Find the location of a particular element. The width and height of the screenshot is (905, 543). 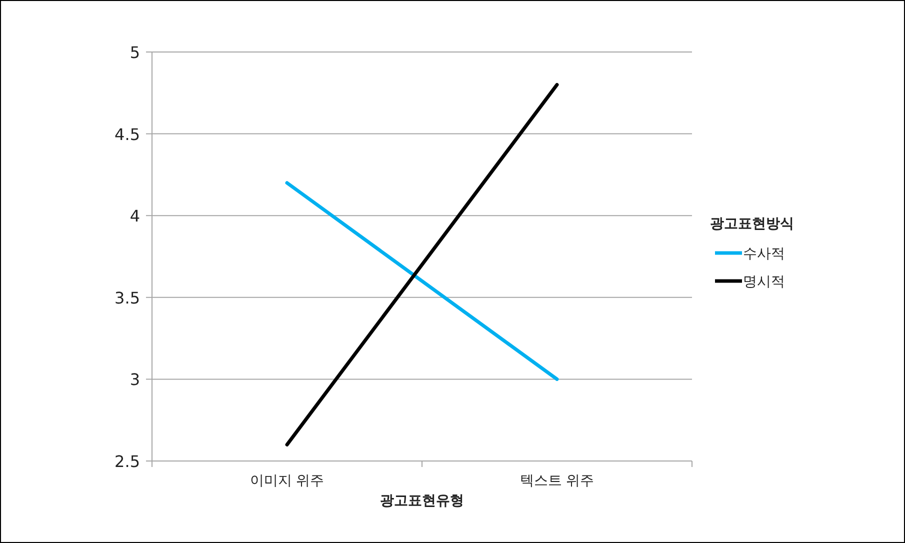

legend-label: 명시적 is located at coordinates (764, 282).